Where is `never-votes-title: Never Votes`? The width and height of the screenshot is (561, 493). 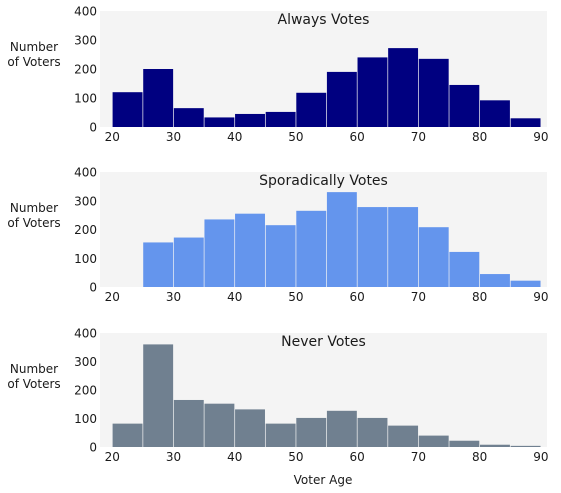
never-votes-title: Never Votes is located at coordinates (323, 342).